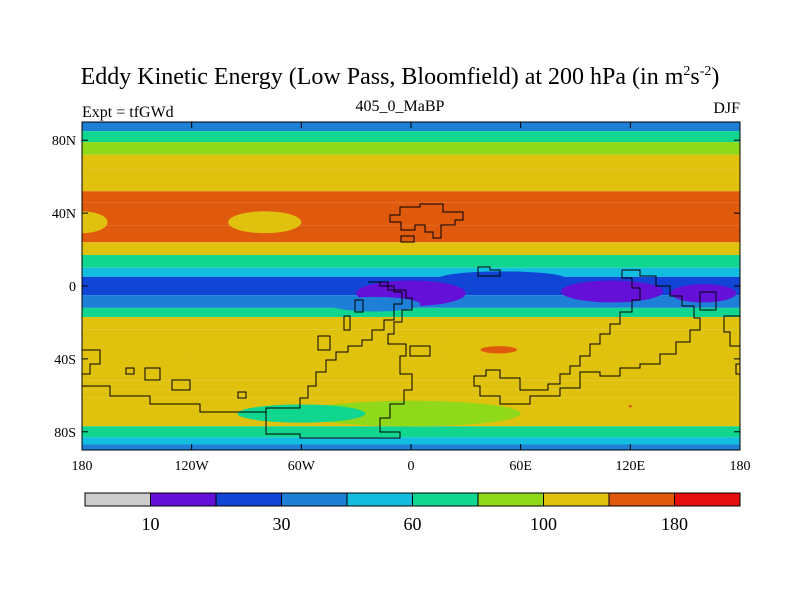 Image resolution: width=800 pixels, height=600 pixels. Describe the element at coordinates (413, 524) in the screenshot. I see `colorbar-label-2: 60` at that location.